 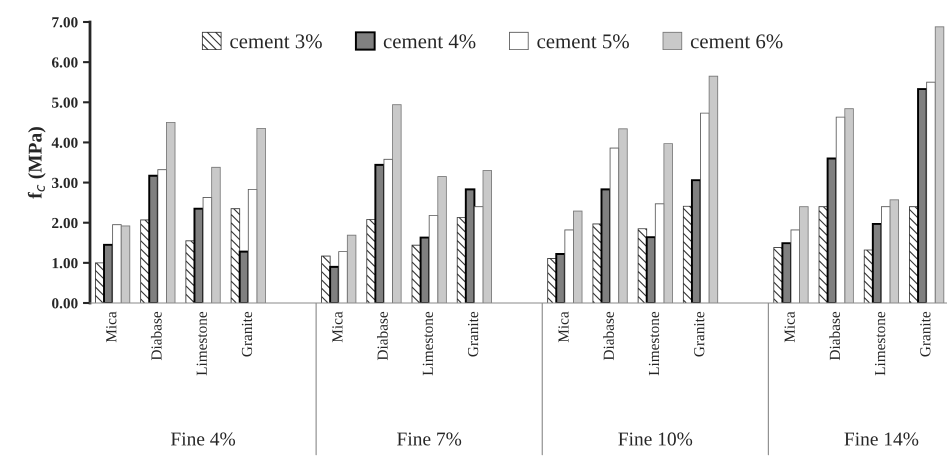 I want to click on text: Fine 10%, so click(x=655, y=439).